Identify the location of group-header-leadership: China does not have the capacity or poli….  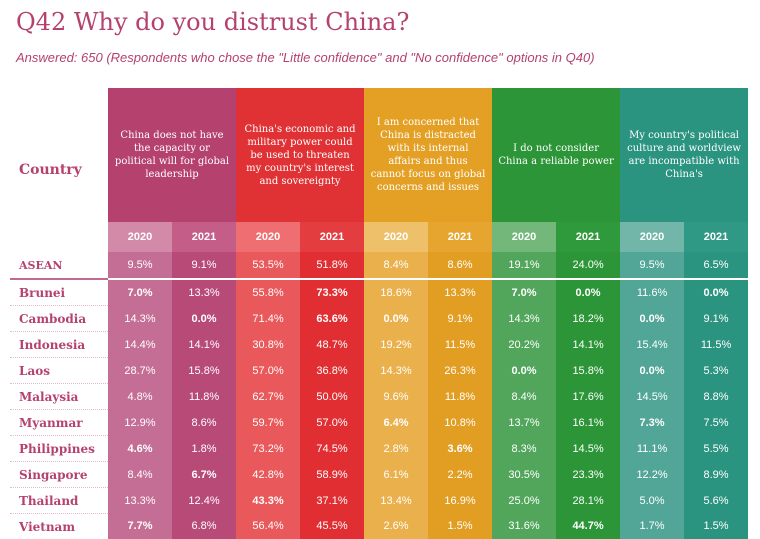
(172, 155).